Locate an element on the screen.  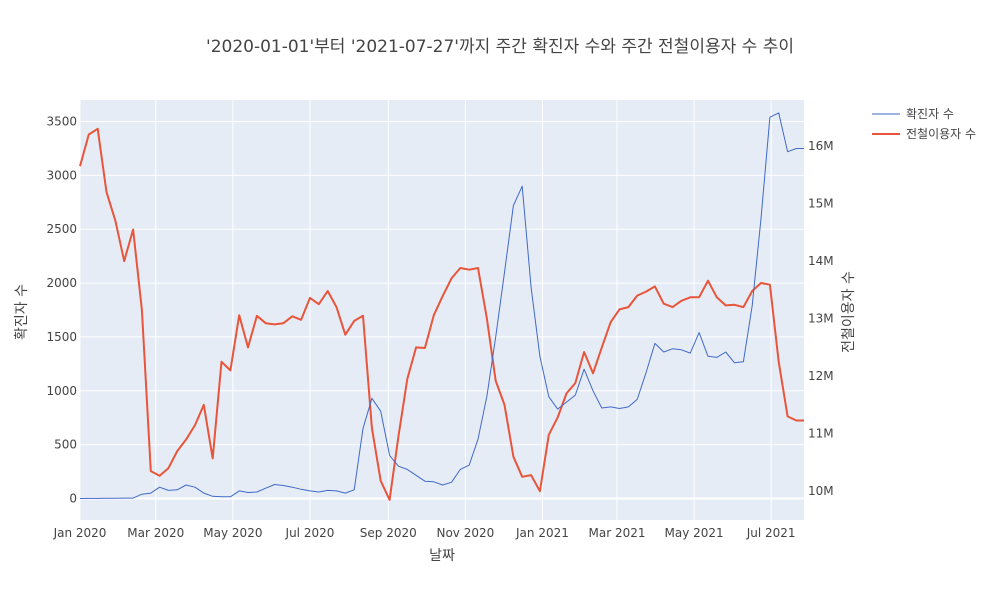
y-left-tick-label: 500 is located at coordinates (65, 445).